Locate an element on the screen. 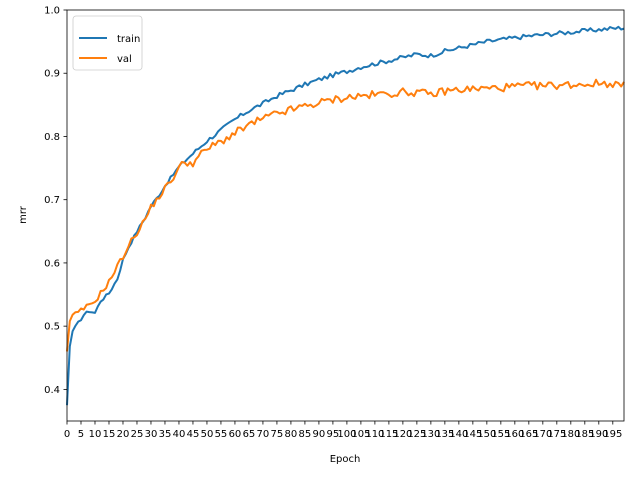 The height and width of the screenshot is (480, 640). x-tick-label: 25 is located at coordinates (137, 434).